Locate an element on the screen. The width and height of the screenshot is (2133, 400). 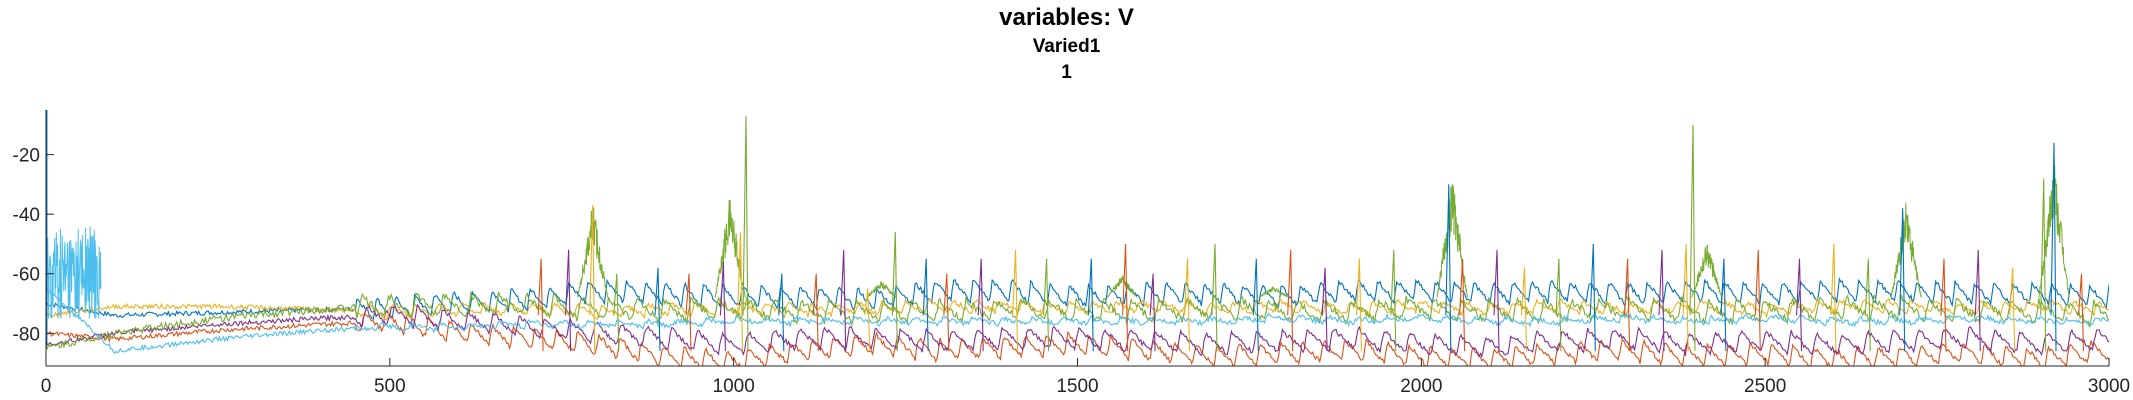
x-tick-label: 500 is located at coordinates (390, 386).